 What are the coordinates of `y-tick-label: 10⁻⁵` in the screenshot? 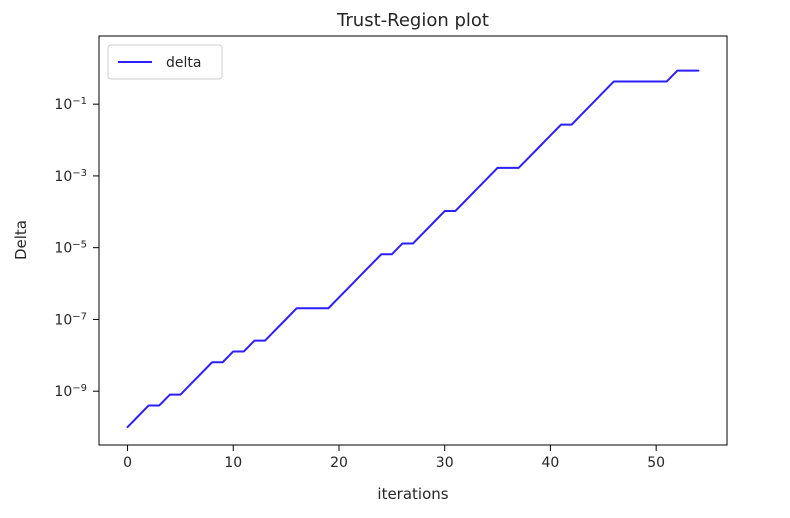 It's located at (70, 248).